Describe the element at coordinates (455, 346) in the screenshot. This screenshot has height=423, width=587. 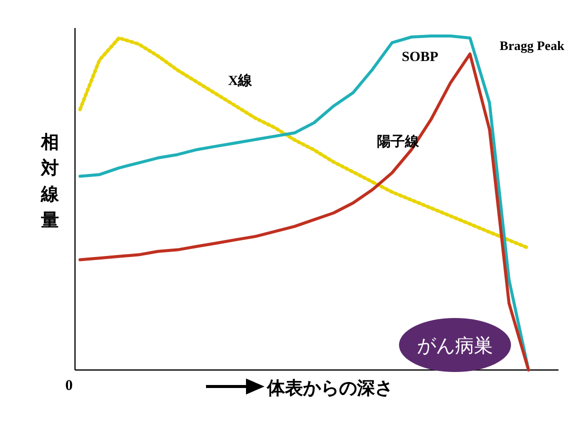
I see `annotation: がん病巣` at that location.